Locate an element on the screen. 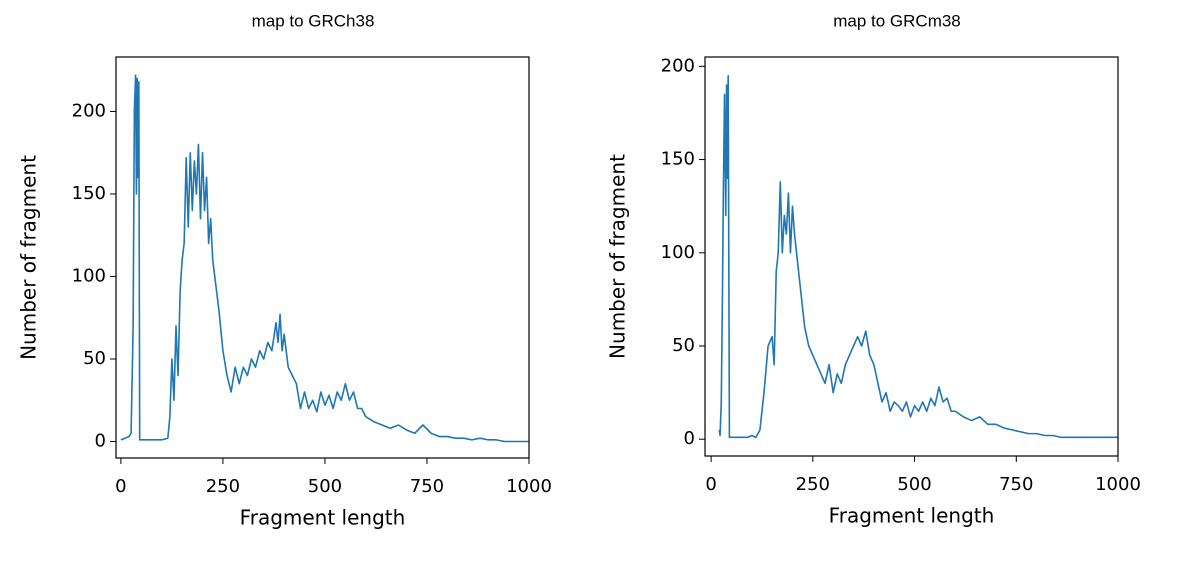 This screenshot has height=562, width=1188. chart-title: map to GRCh38 is located at coordinates (313, 20).